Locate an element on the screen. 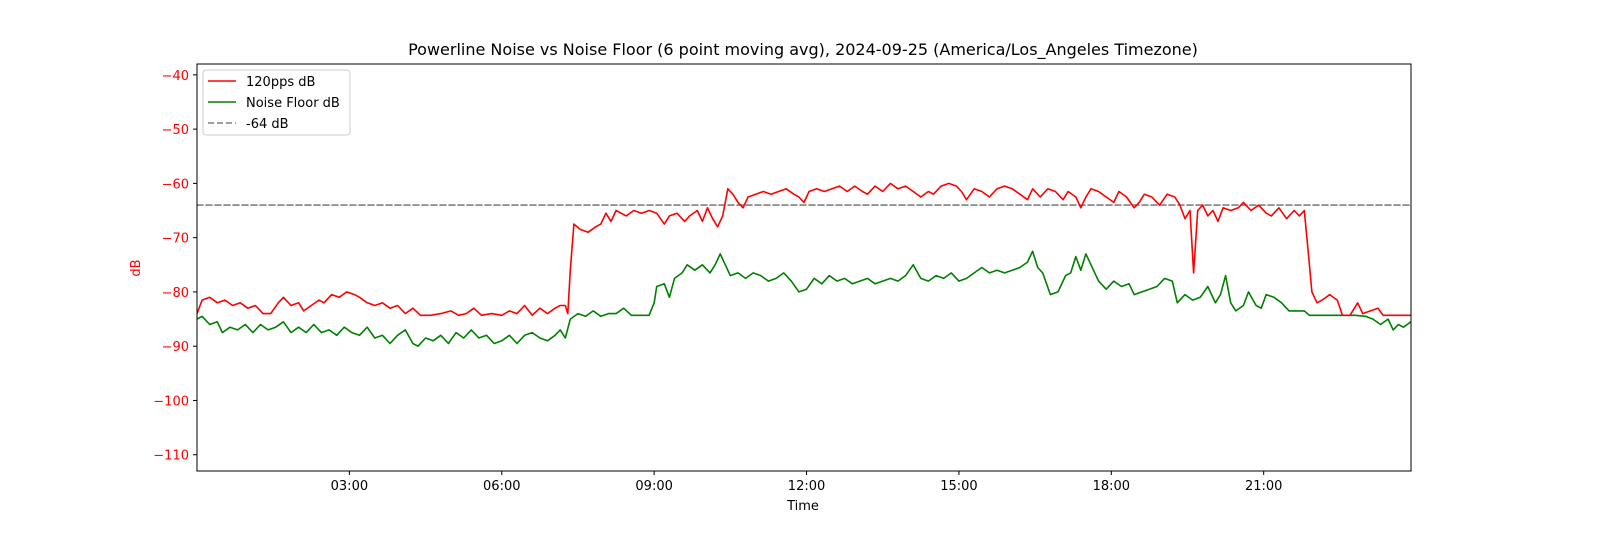  y-tick-label: −80 is located at coordinates (175, 293).